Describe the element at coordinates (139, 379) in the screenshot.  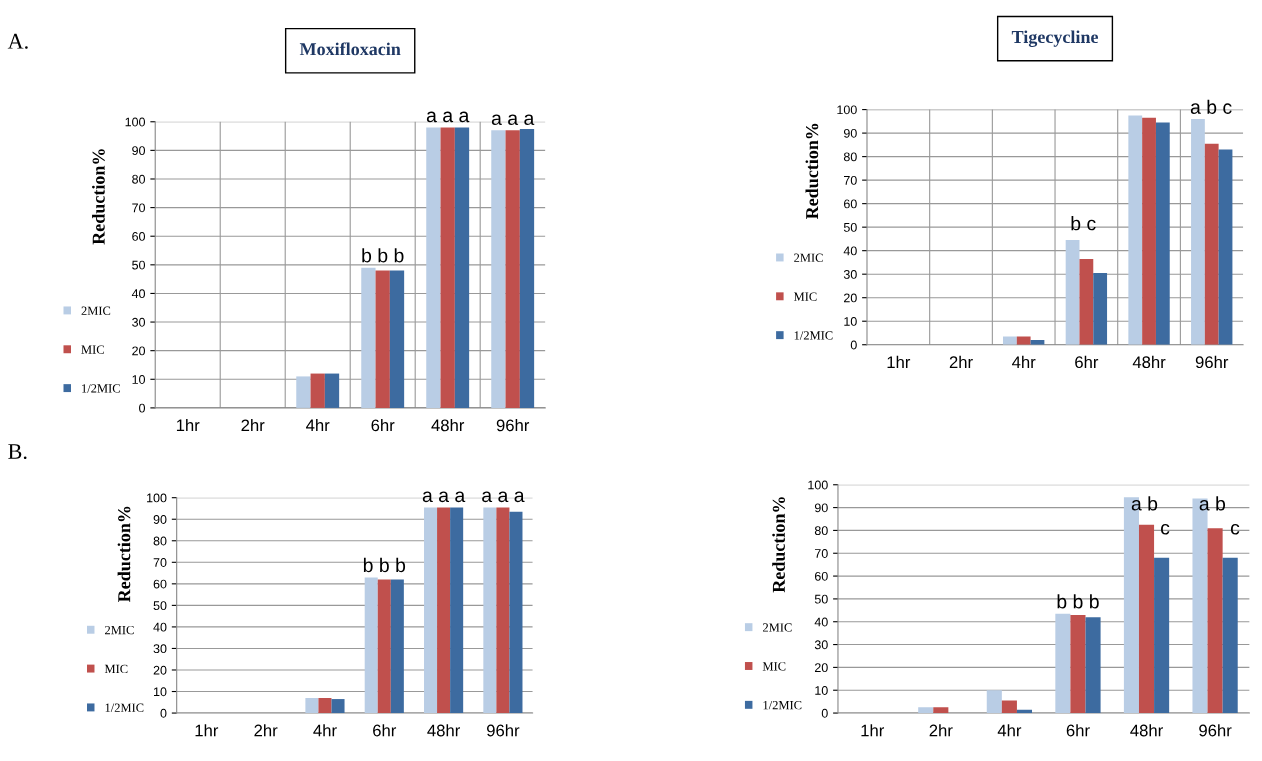
I see `y-tick-label: 10` at that location.